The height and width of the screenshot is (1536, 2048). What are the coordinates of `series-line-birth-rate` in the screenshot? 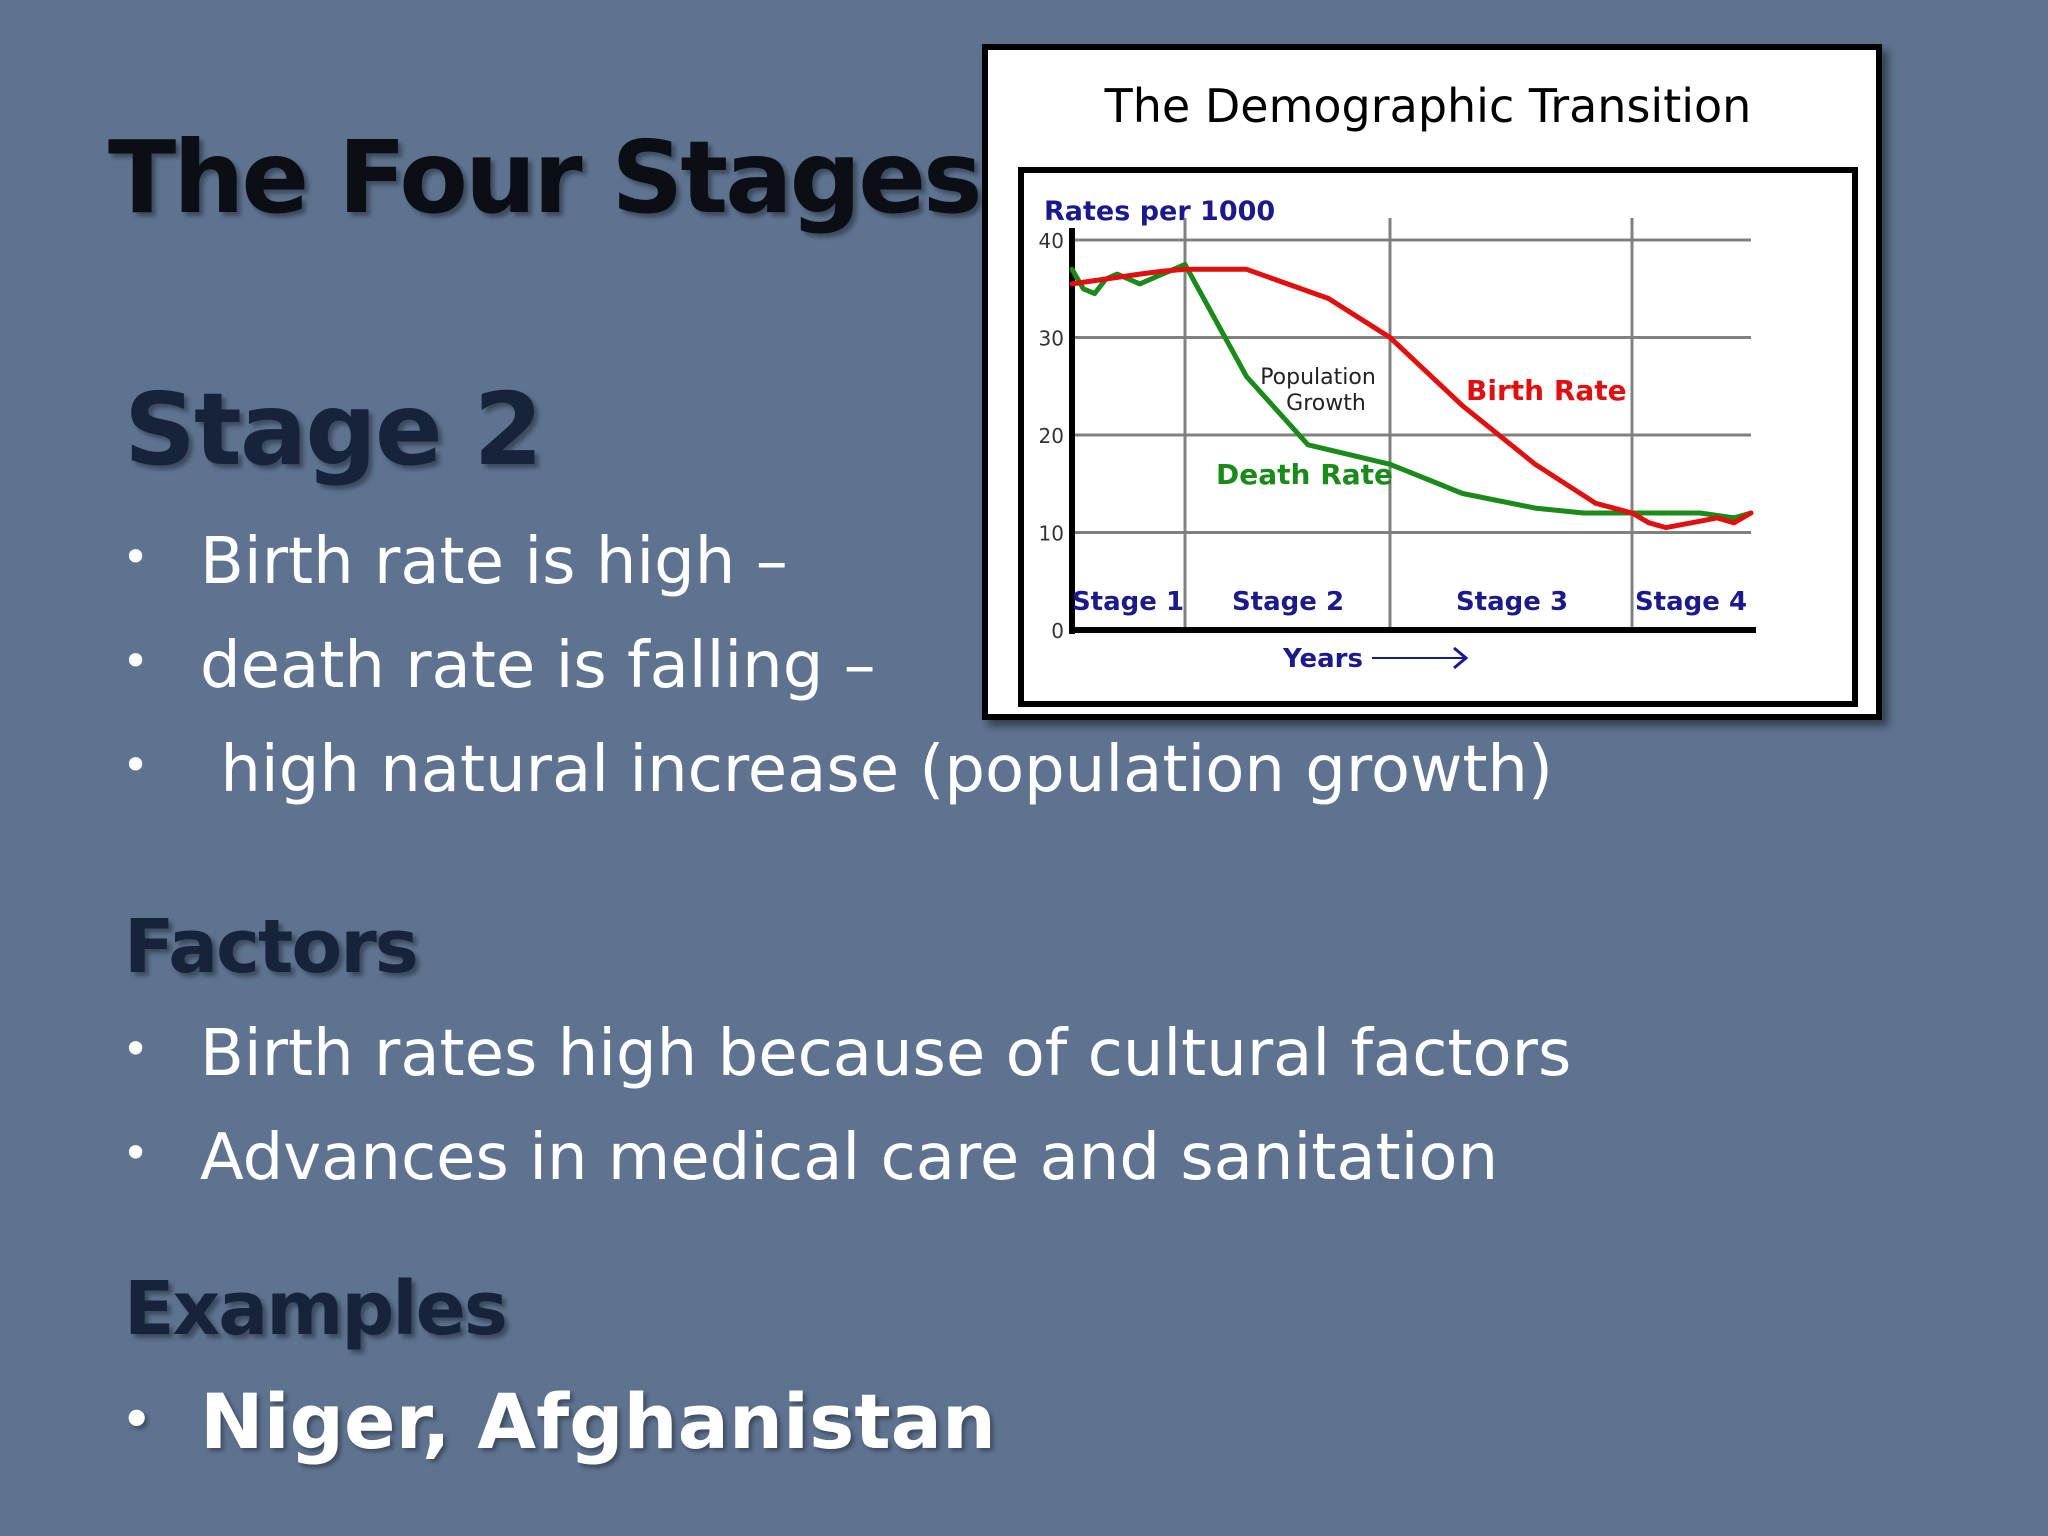 It's located at (1411, 398).